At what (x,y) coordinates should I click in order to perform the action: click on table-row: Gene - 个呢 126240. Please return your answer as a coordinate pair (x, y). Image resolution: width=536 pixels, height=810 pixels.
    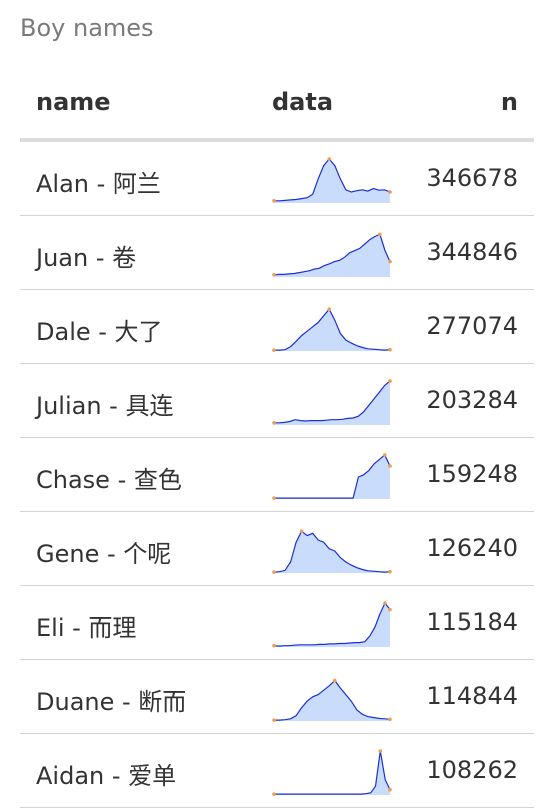
    Looking at the image, I should click on (277, 549).